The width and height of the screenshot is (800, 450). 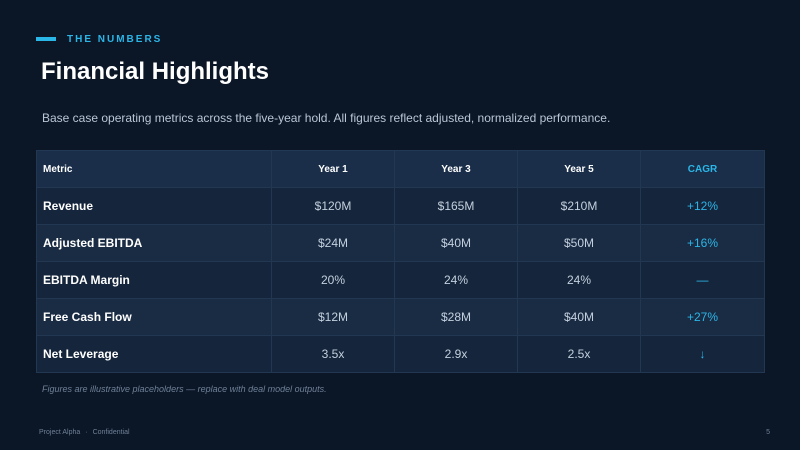 I want to click on footer: Project Alpha · Confidential, so click(x=84, y=432).